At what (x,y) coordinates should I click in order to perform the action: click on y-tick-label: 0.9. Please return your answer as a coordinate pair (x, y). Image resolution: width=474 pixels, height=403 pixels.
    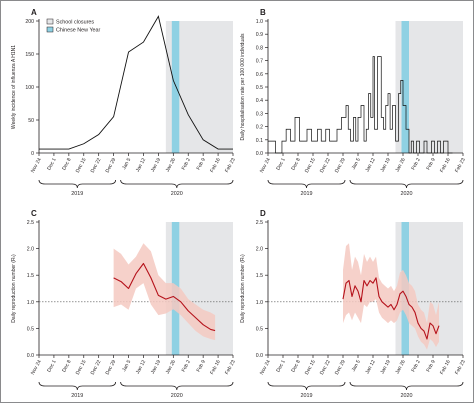
    Looking at the image, I should click on (259, 35).